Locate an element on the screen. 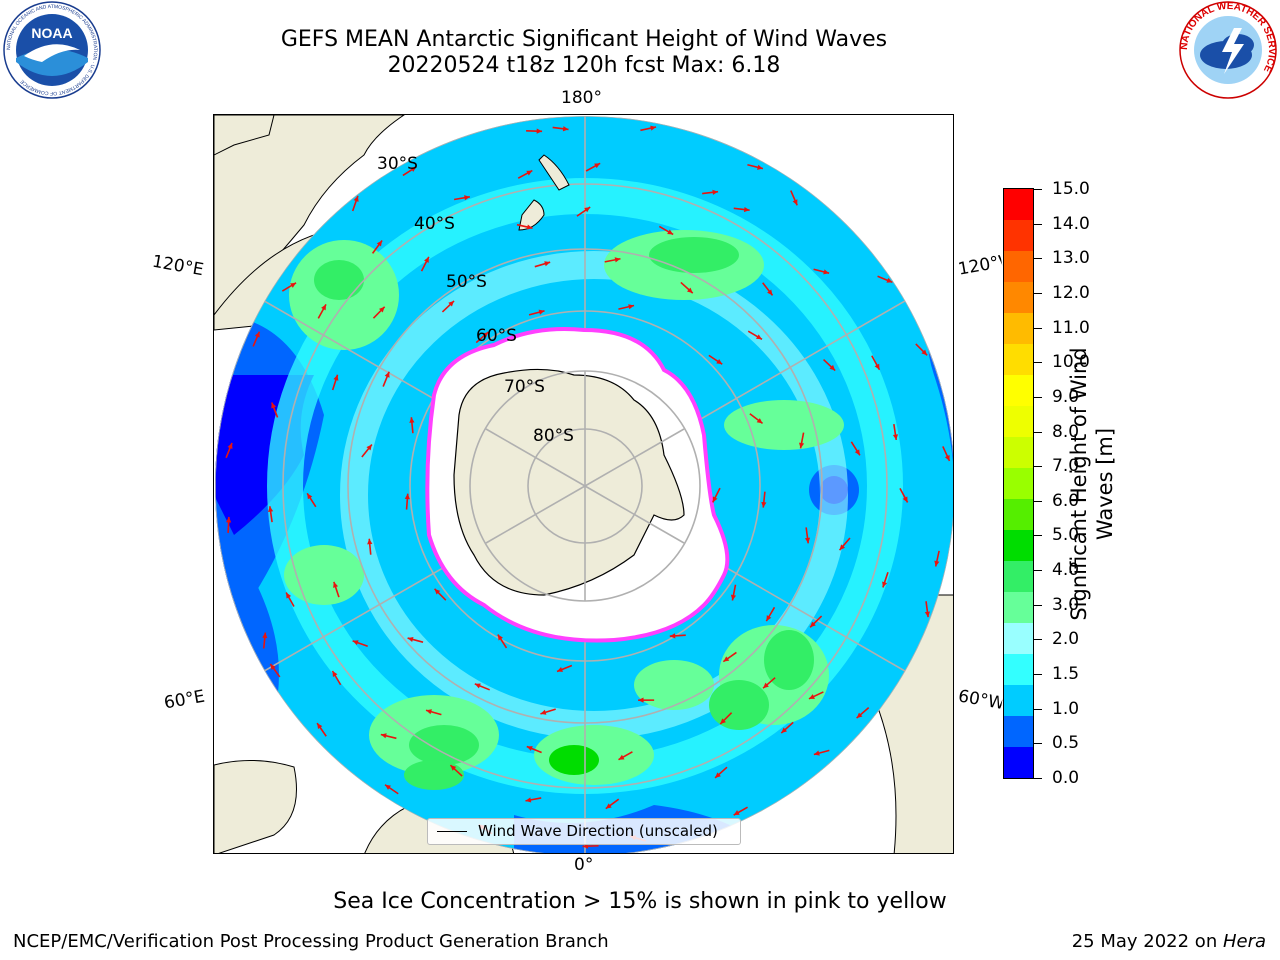  lat-label-60s: 60°S is located at coordinates (496, 336).